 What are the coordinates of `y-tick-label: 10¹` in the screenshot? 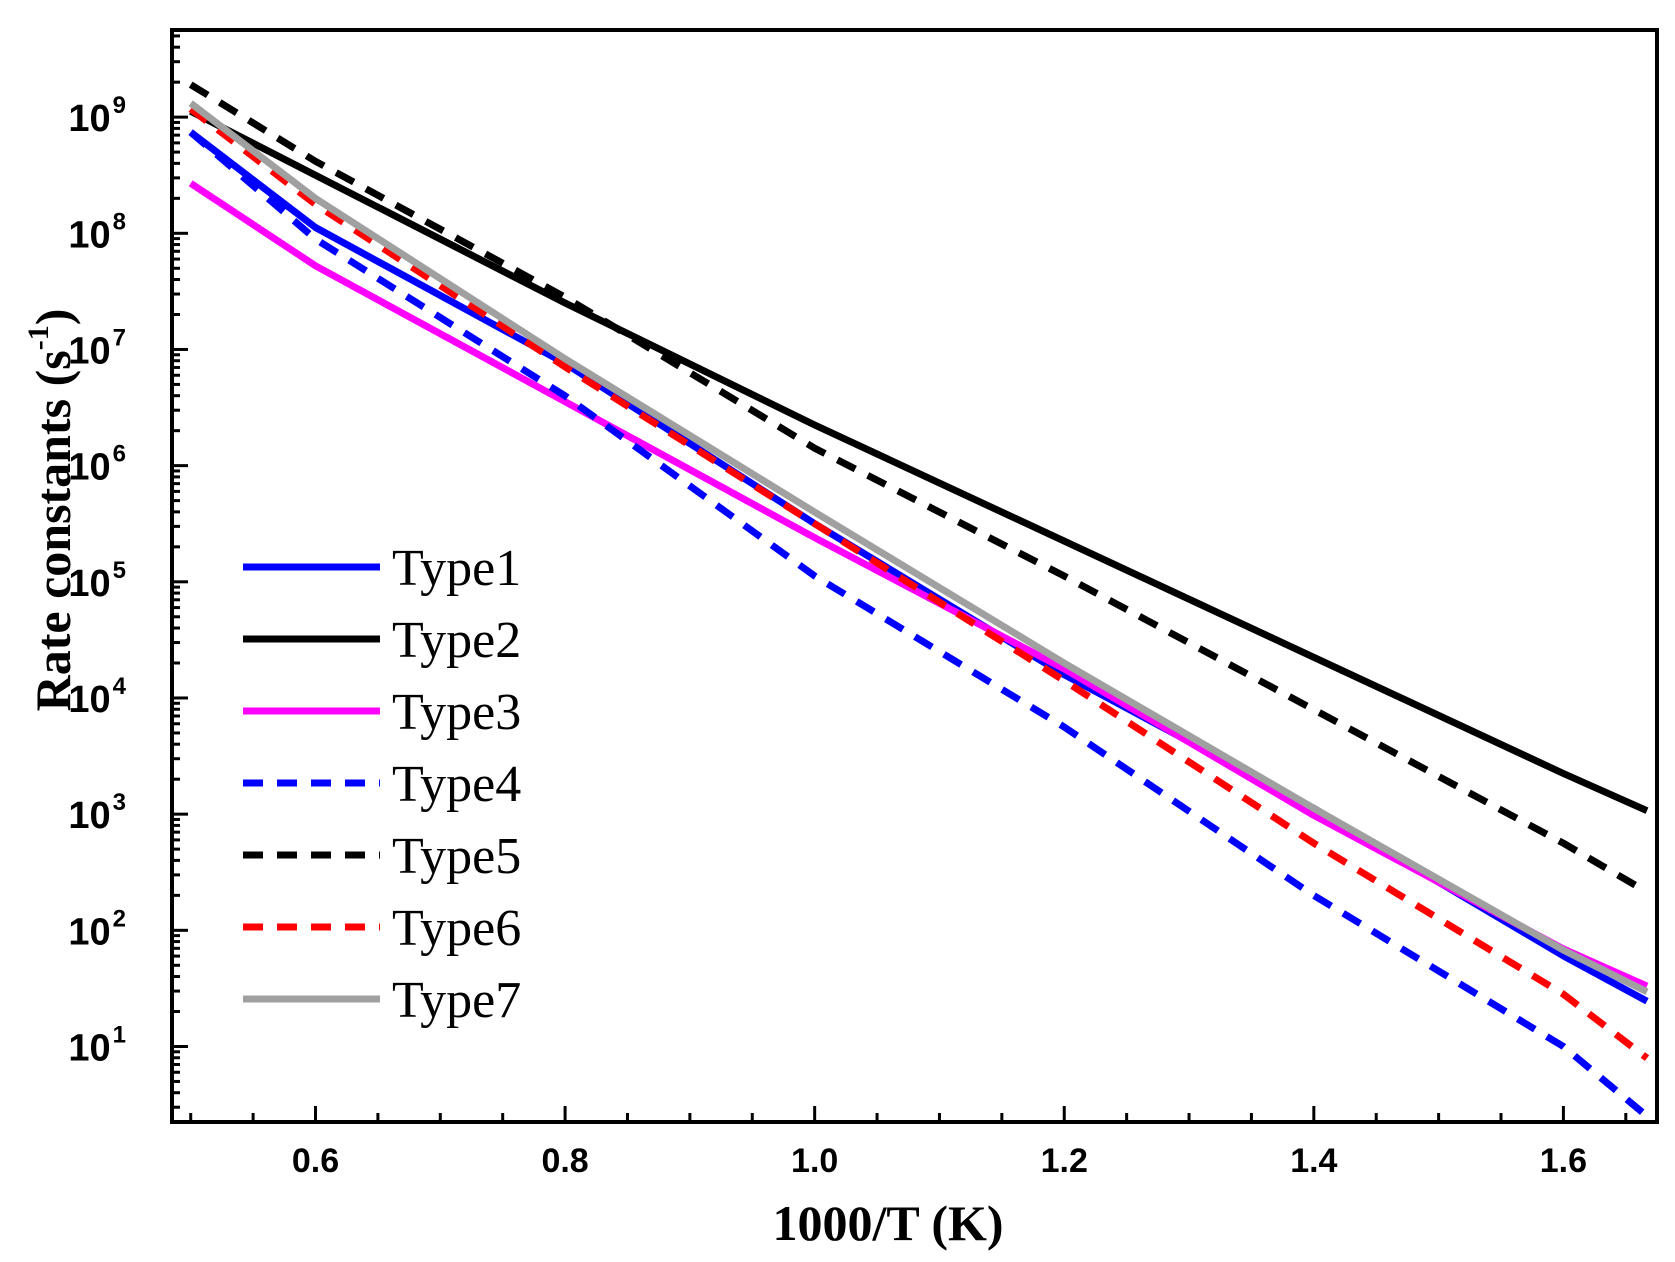 It's located at (97, 1045).